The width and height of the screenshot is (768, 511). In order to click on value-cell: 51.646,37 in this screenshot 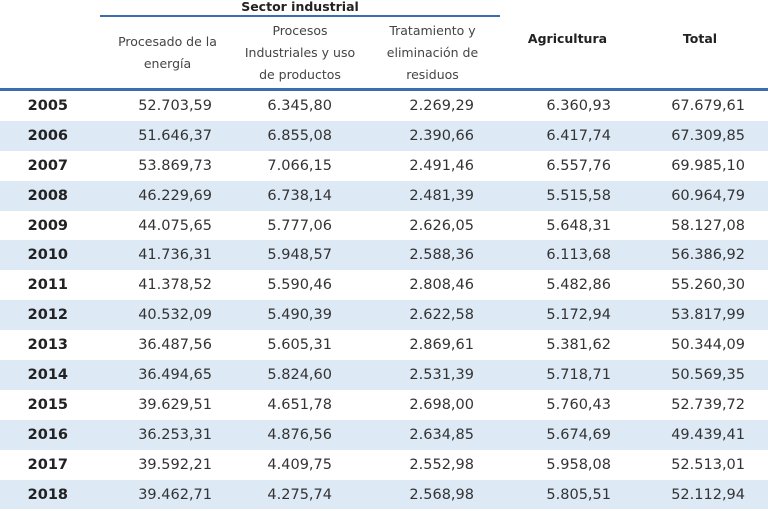, I will do `click(175, 135)`.